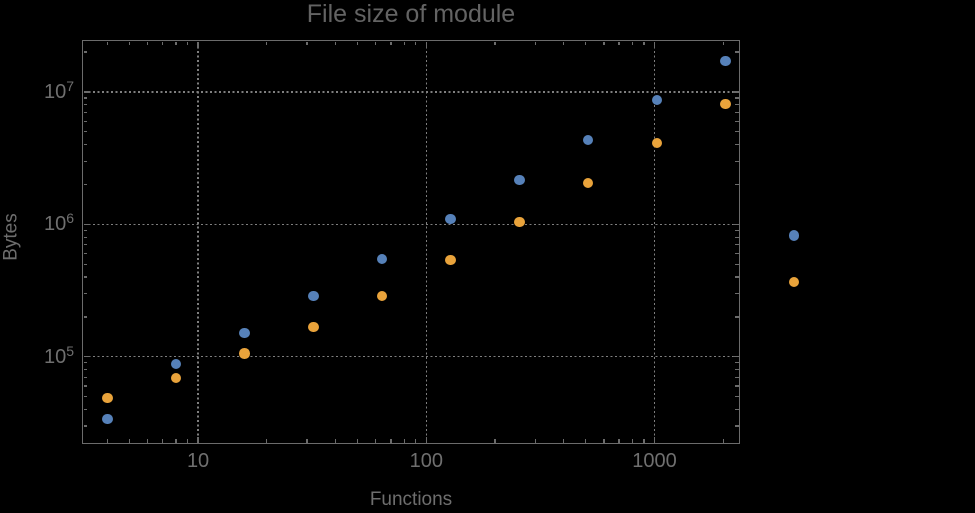  Describe the element at coordinates (45, 222) in the screenshot. I see `y-tick-label: 106` at that location.